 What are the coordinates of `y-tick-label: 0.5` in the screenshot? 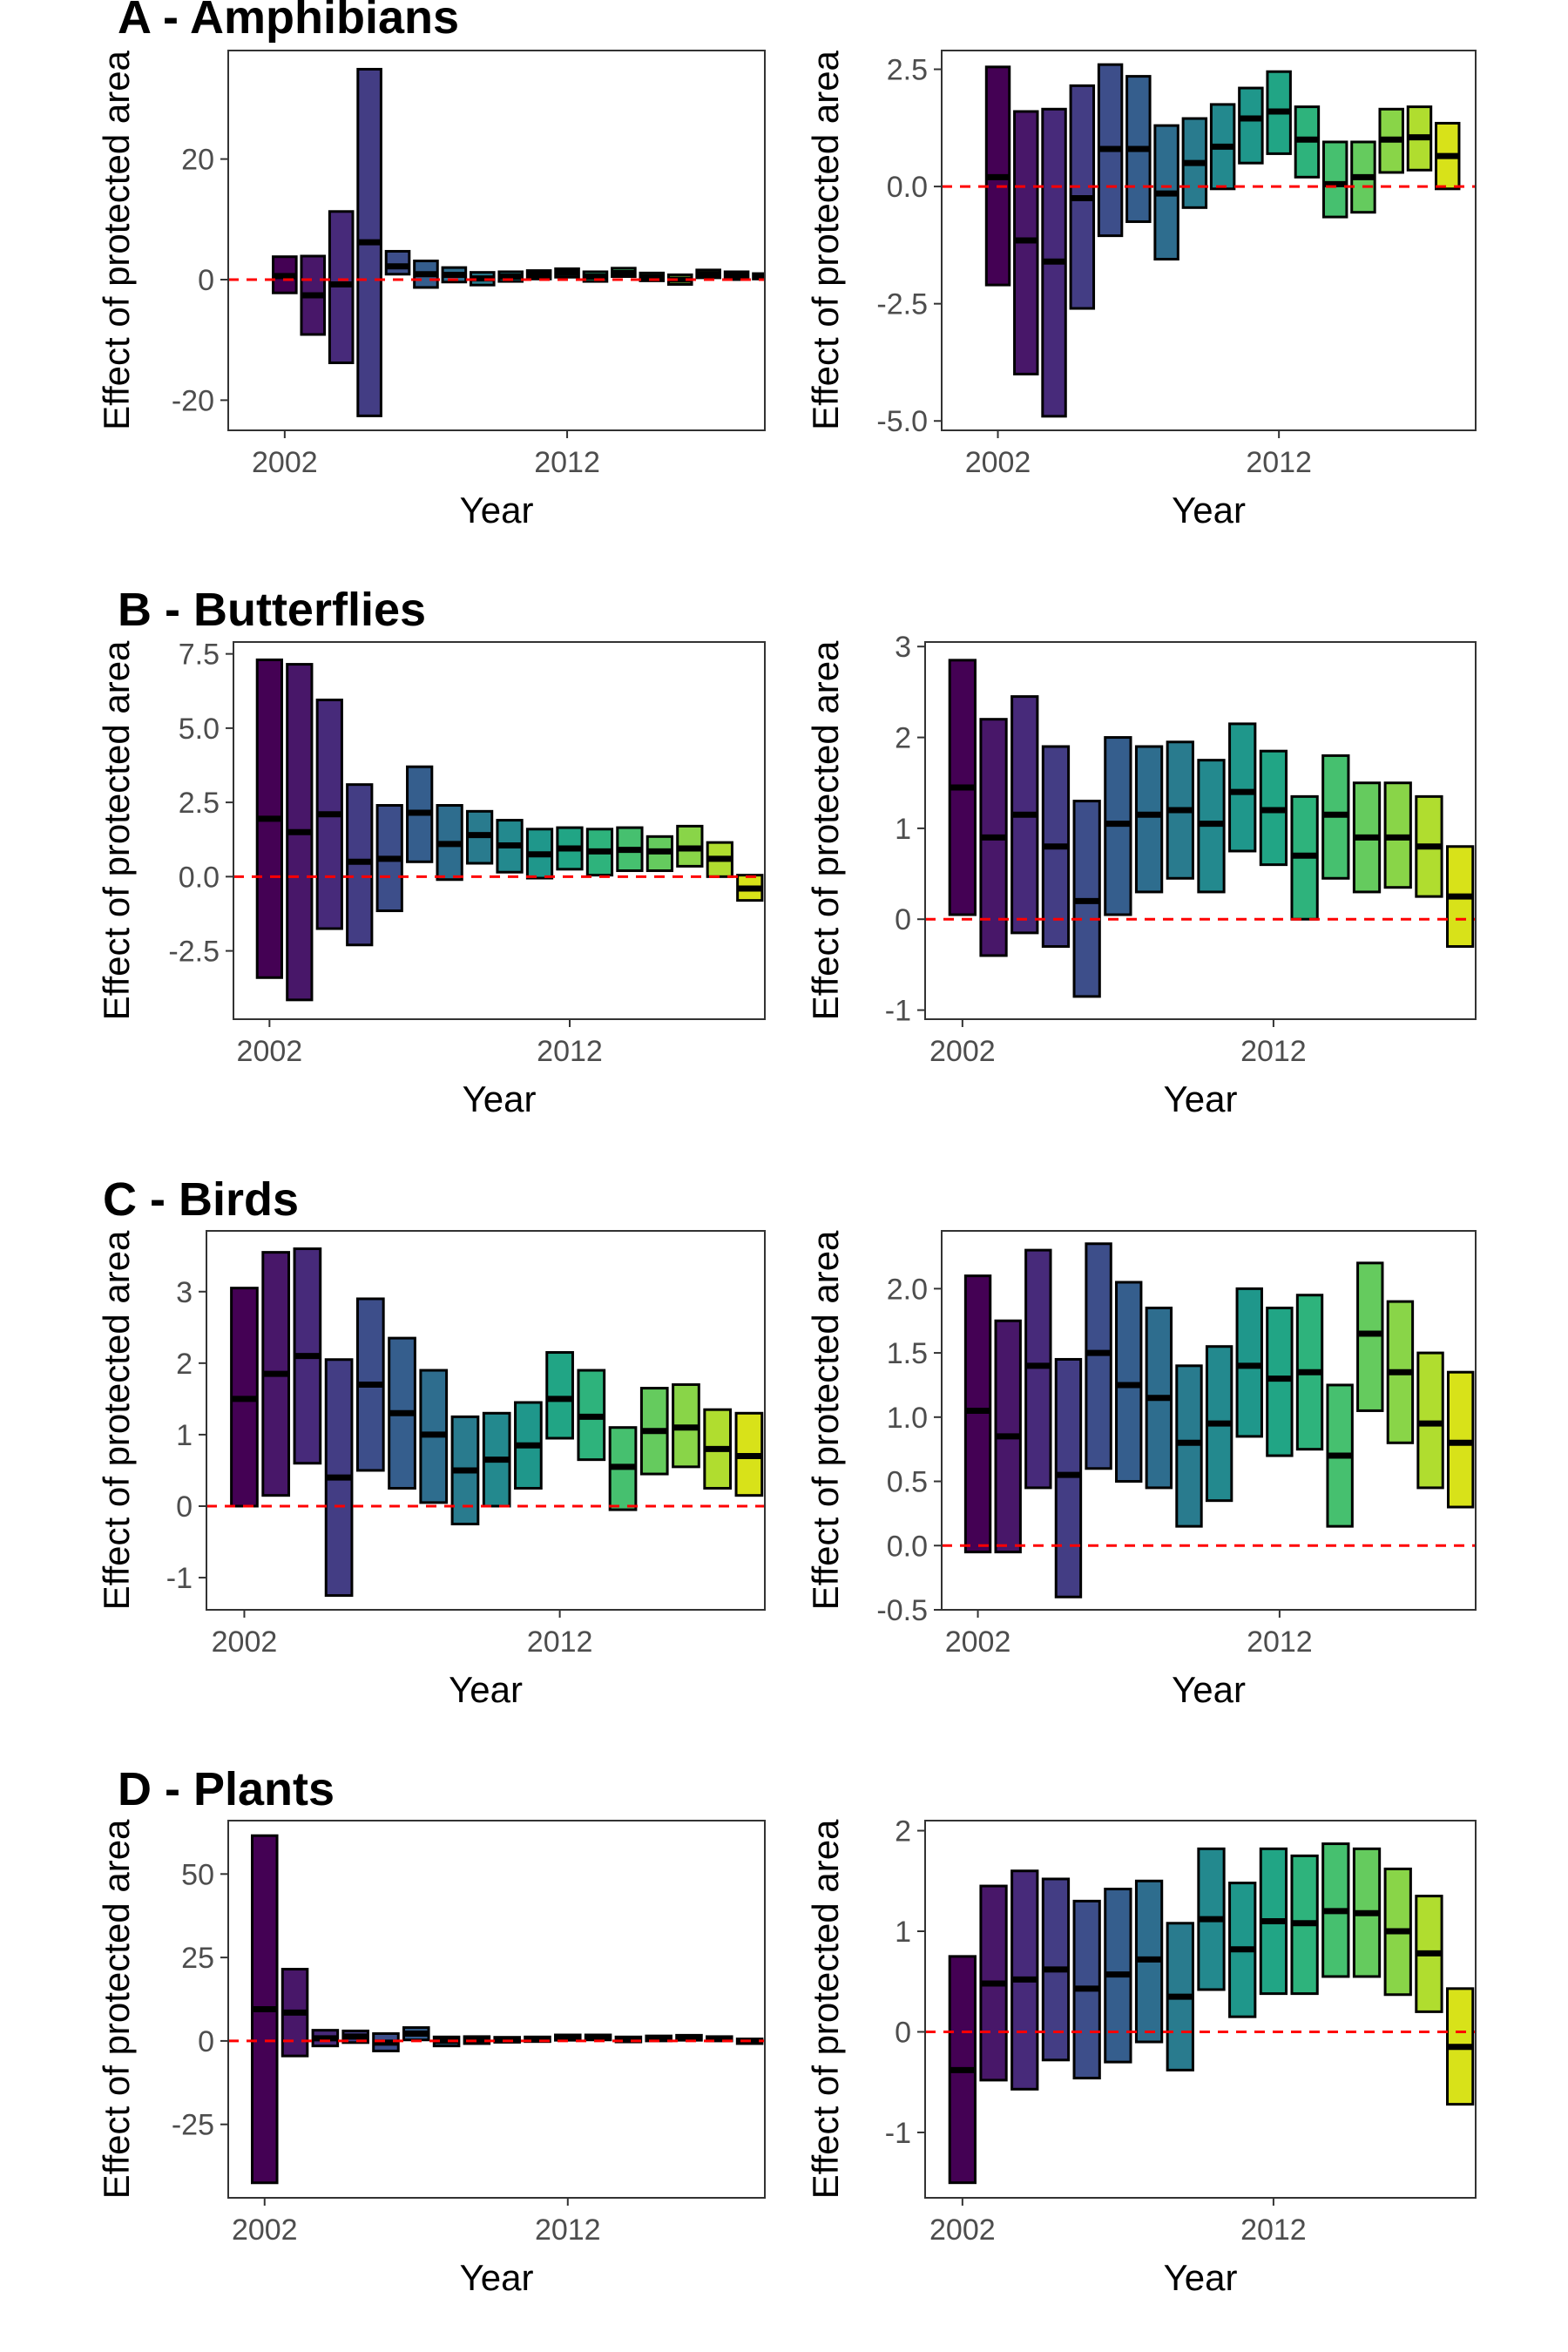 It's located at (907, 1482).